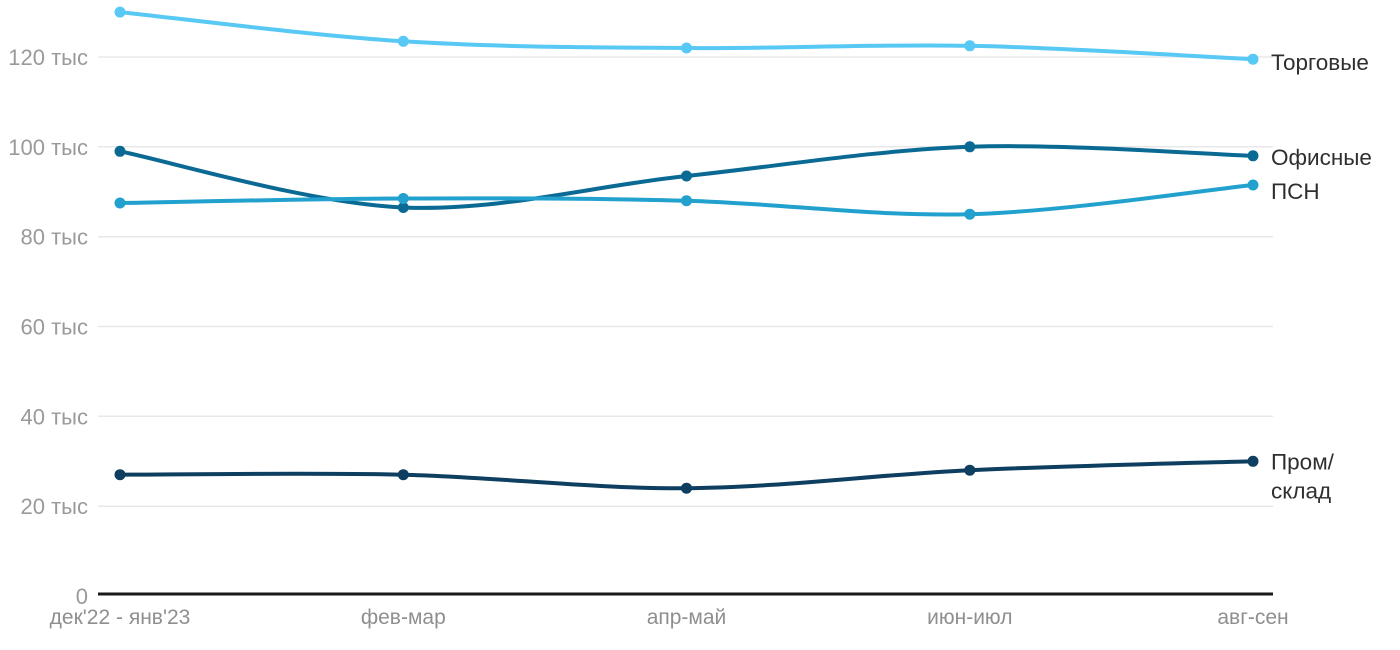 This screenshot has width=1400, height=650. Describe the element at coordinates (1321, 276) in the screenshot. I see `series-labels-group: Торговые Офисные ПСН Пром/склад` at that location.